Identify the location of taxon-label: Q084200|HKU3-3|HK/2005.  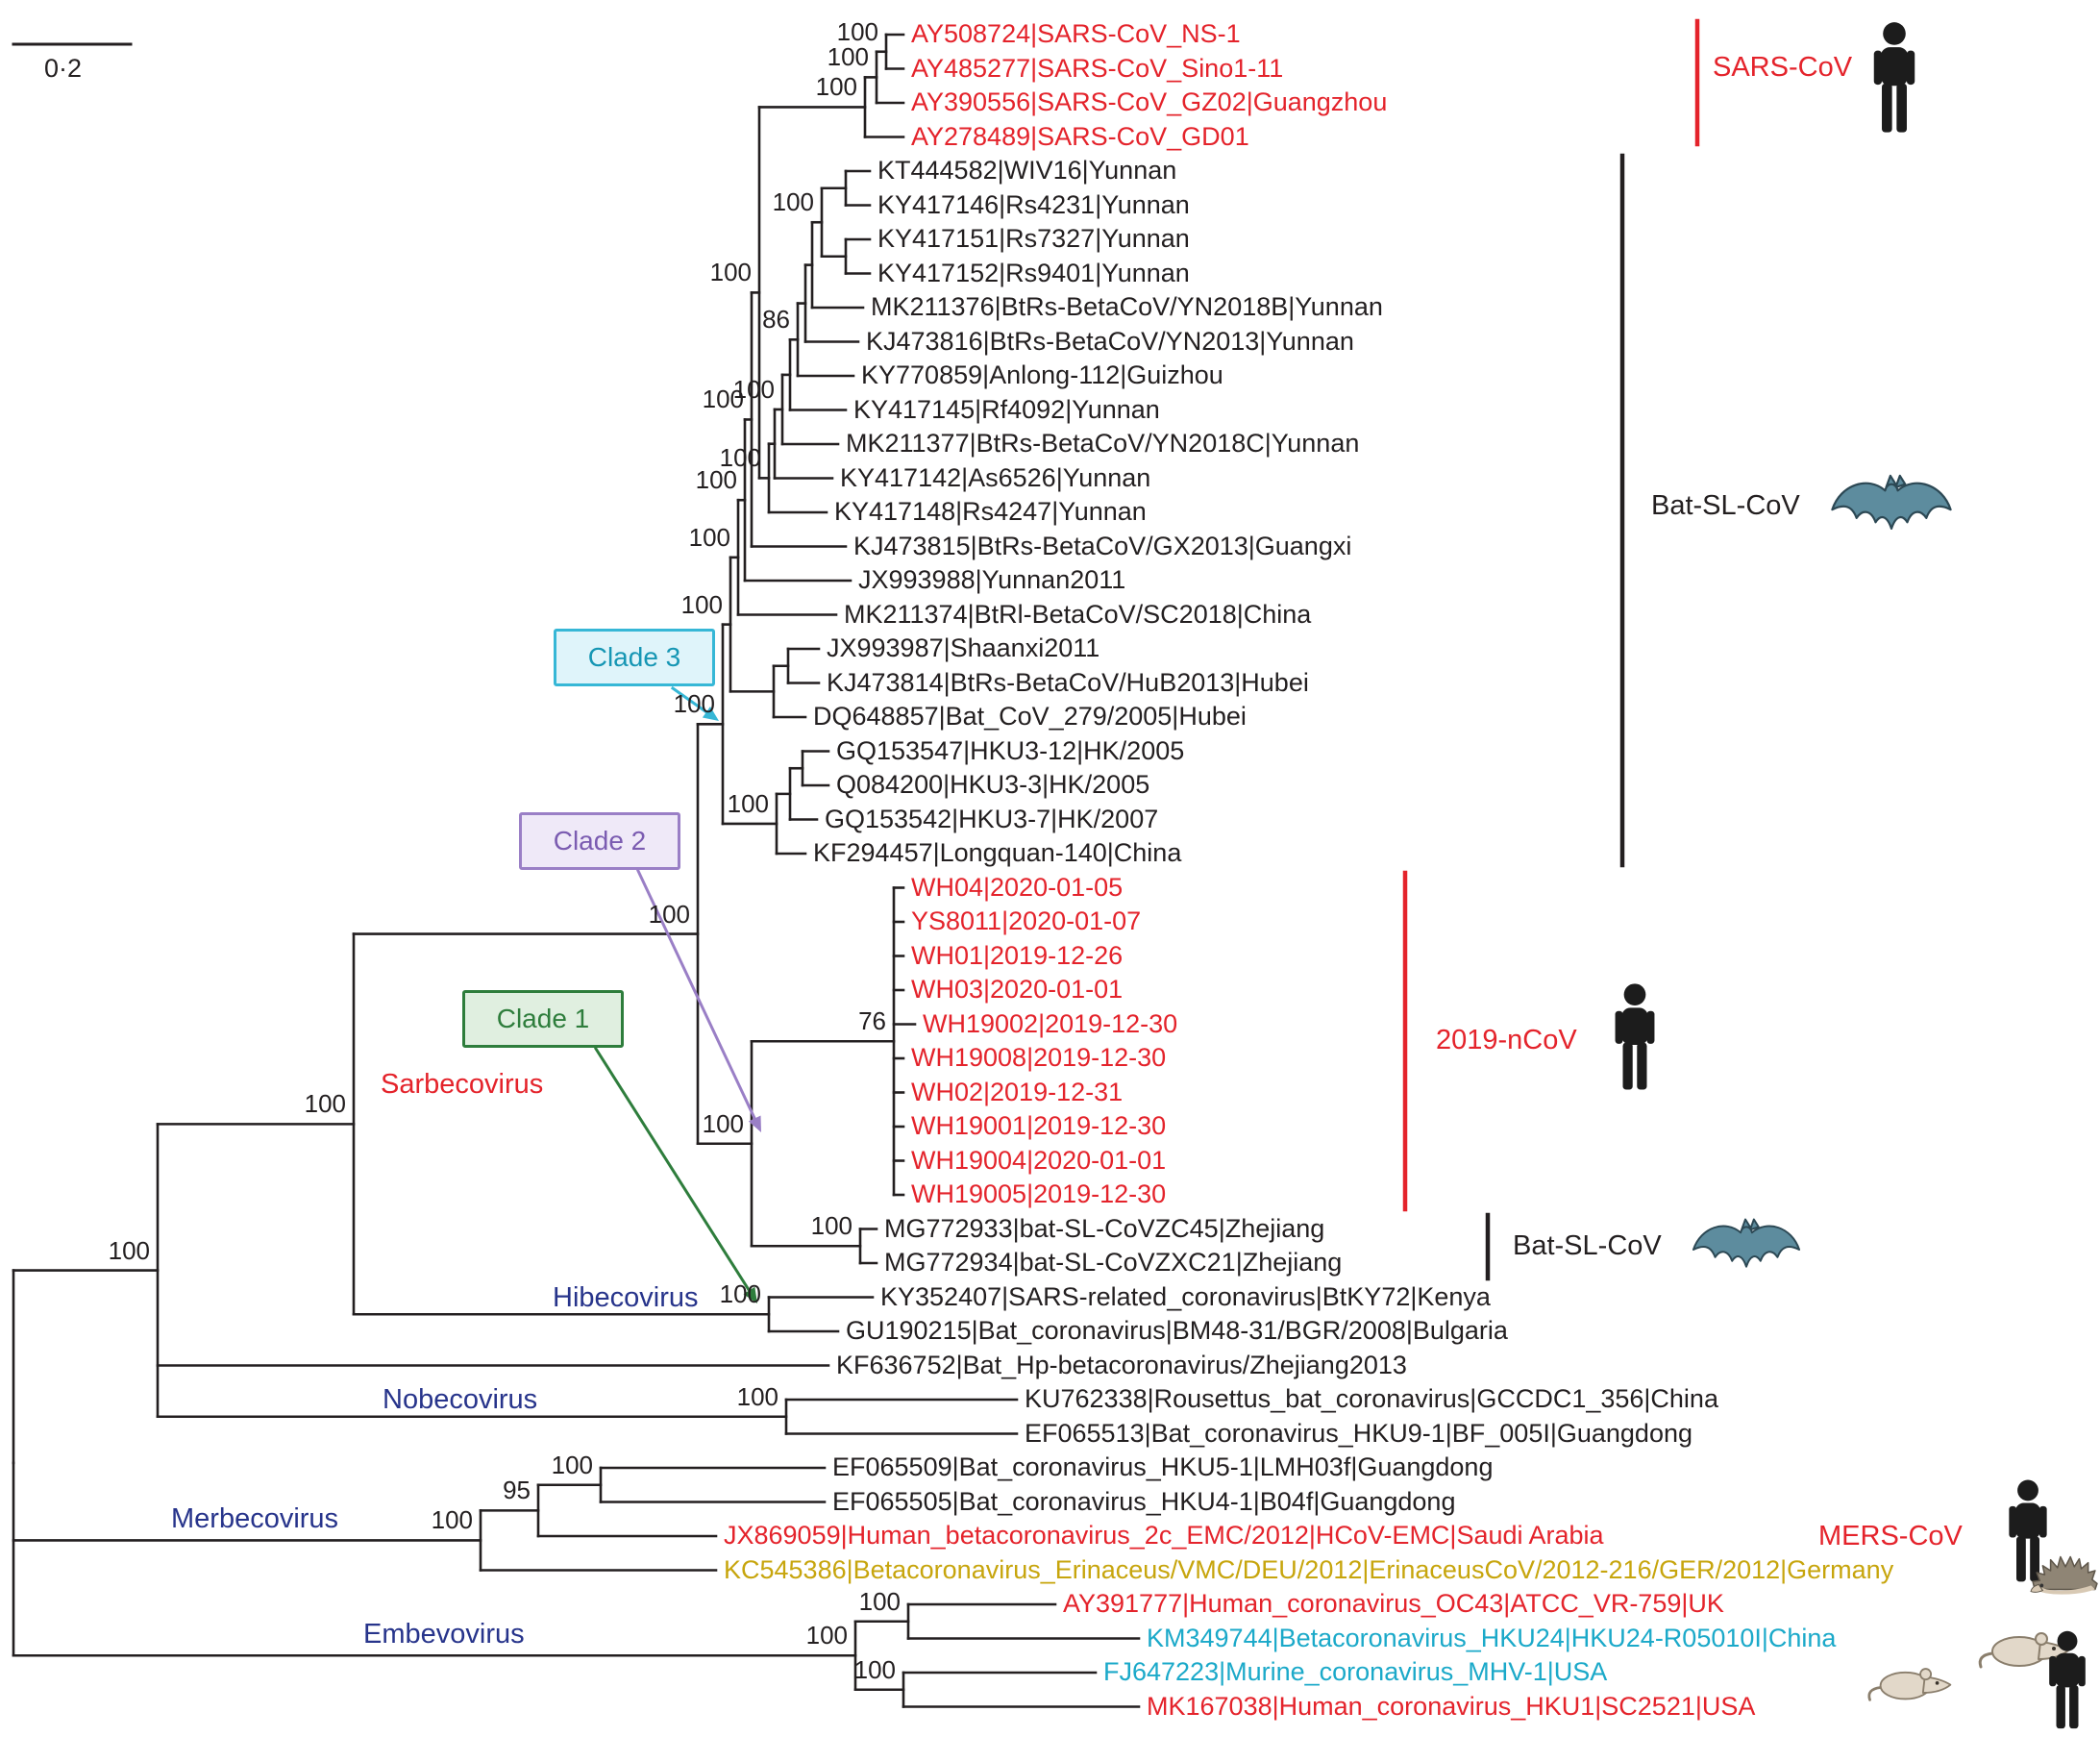
(993, 785).